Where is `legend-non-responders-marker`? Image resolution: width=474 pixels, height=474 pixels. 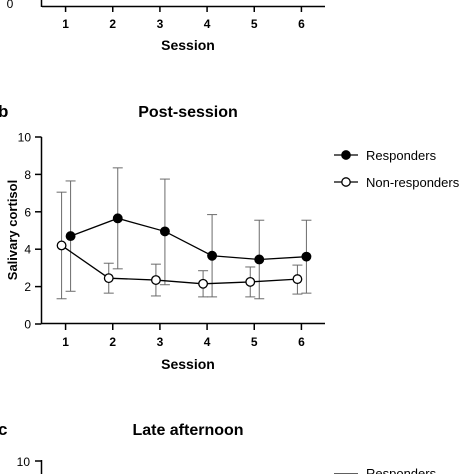 legend-non-responders-marker is located at coordinates (346, 182).